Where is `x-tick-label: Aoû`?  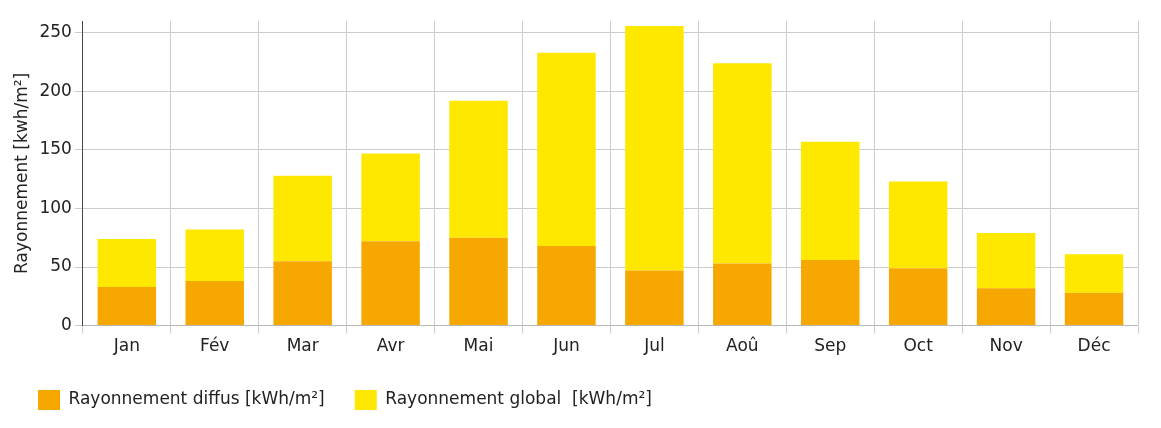
x-tick-label: Aoû is located at coordinates (742, 345).